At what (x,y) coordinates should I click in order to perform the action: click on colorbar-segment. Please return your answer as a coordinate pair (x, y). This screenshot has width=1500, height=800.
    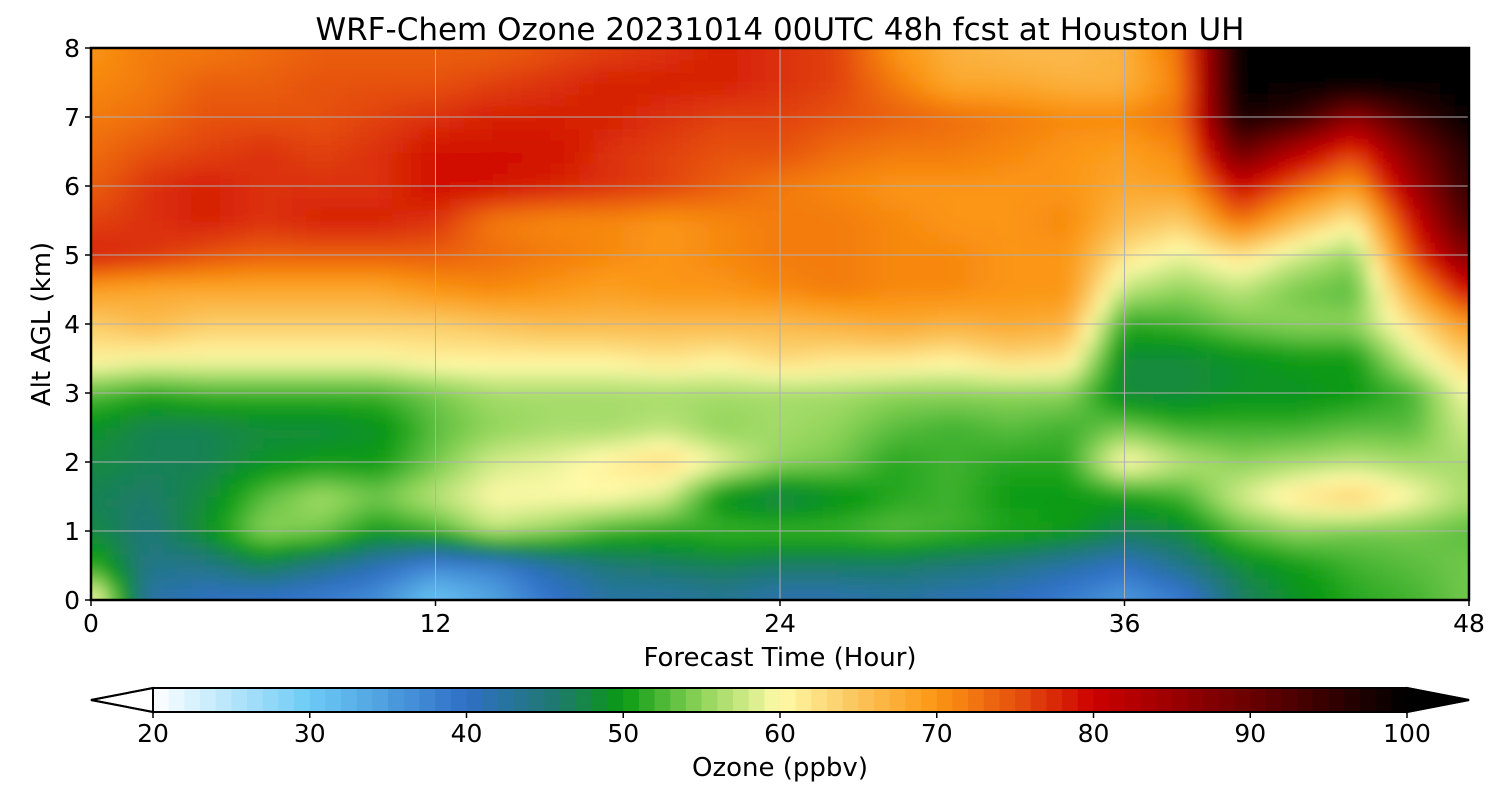
    Looking at the image, I should click on (1007, 700).